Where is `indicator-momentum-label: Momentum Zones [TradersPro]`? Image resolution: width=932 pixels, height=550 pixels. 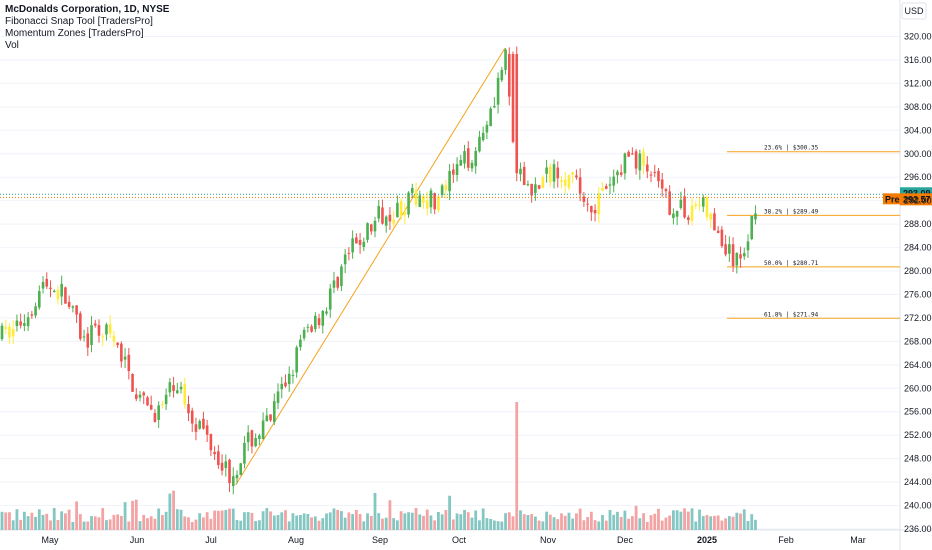 indicator-momentum-label: Momentum Zones [TradersPro] is located at coordinates (74, 33).